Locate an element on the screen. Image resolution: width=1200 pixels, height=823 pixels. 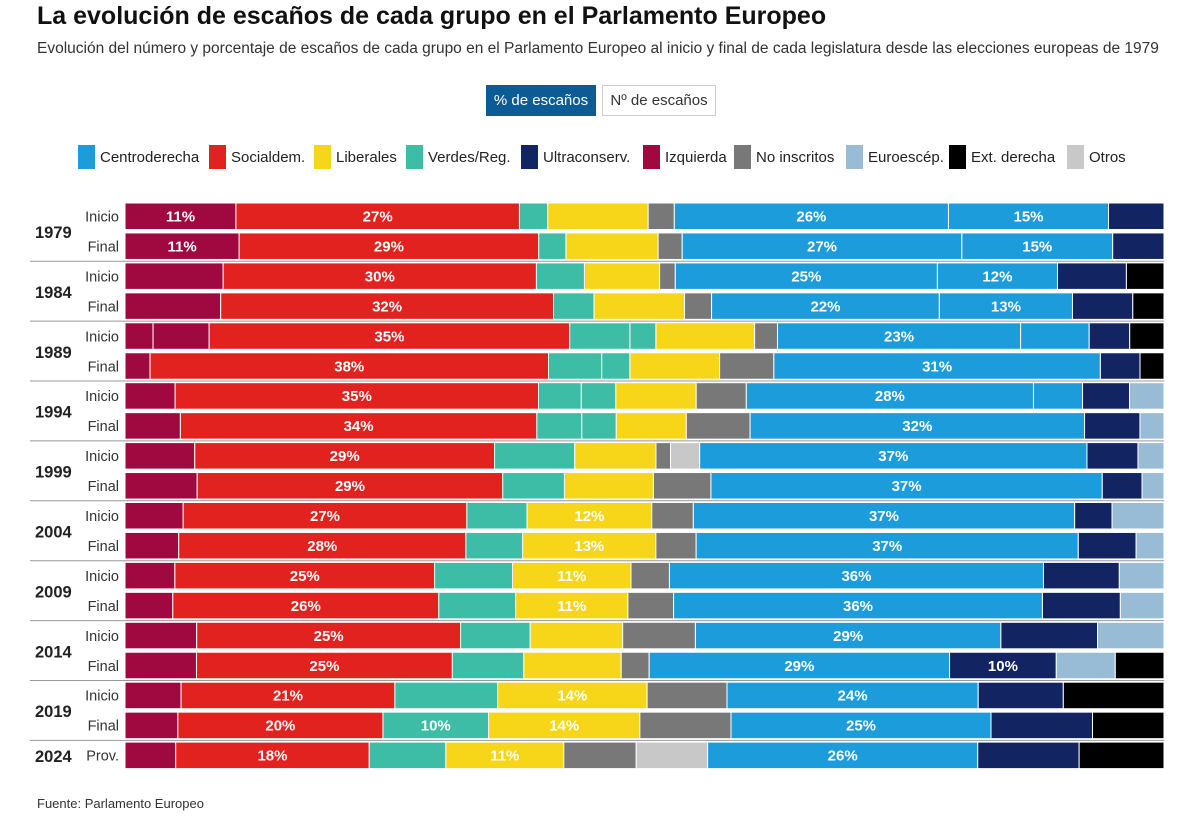
data-label: 15% is located at coordinates (1037, 246).